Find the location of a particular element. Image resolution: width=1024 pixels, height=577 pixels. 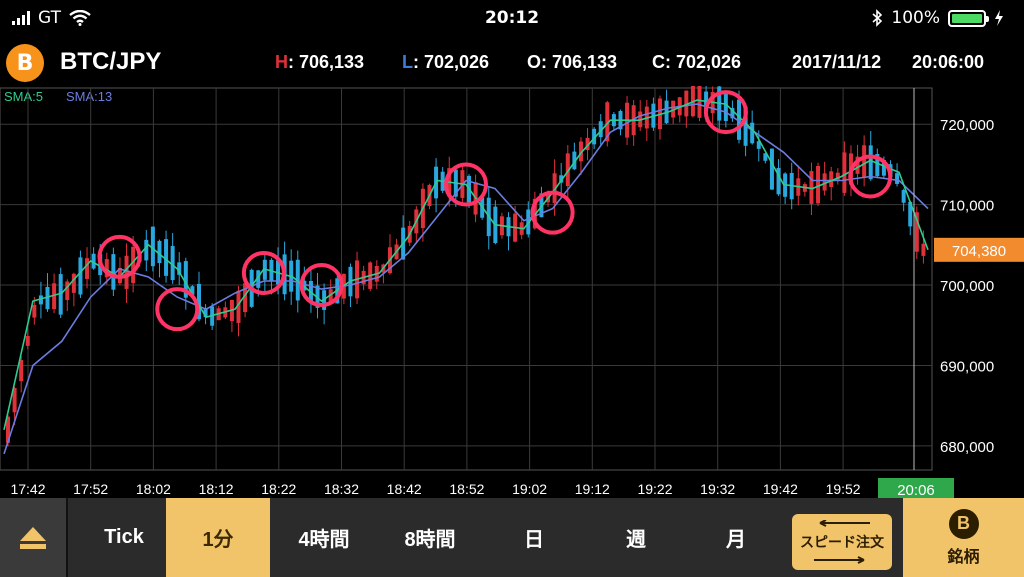

status-left: GT is located at coordinates (51, 18).